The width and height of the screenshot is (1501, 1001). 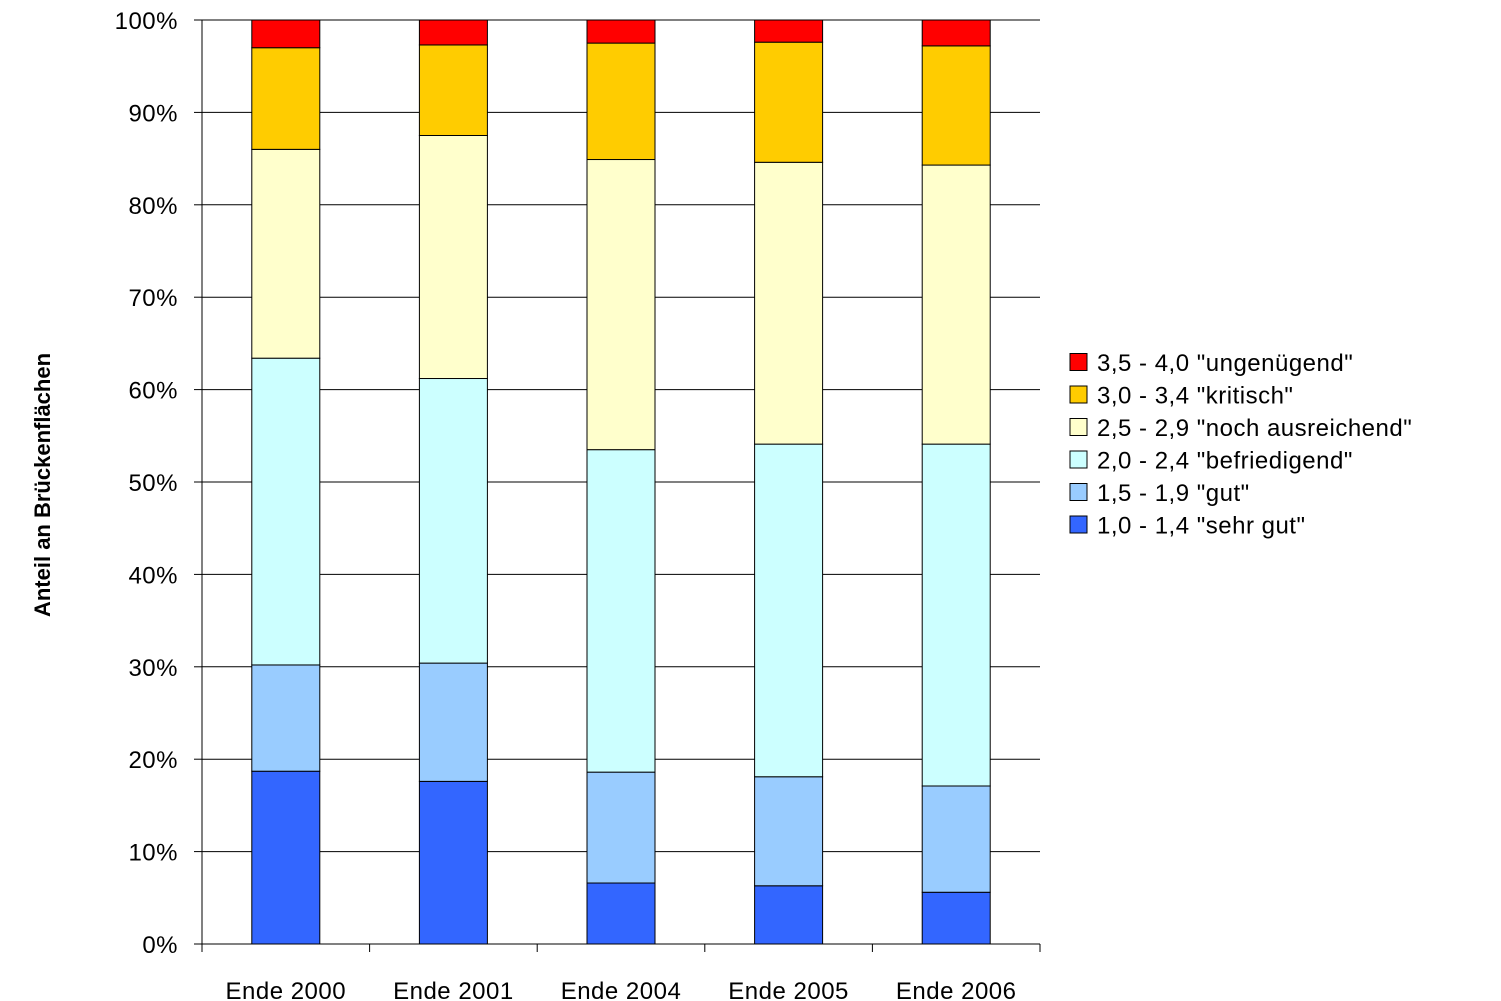 I want to click on legend-entry: 1,5 - 1,9 "gut", so click(x=1159, y=493).